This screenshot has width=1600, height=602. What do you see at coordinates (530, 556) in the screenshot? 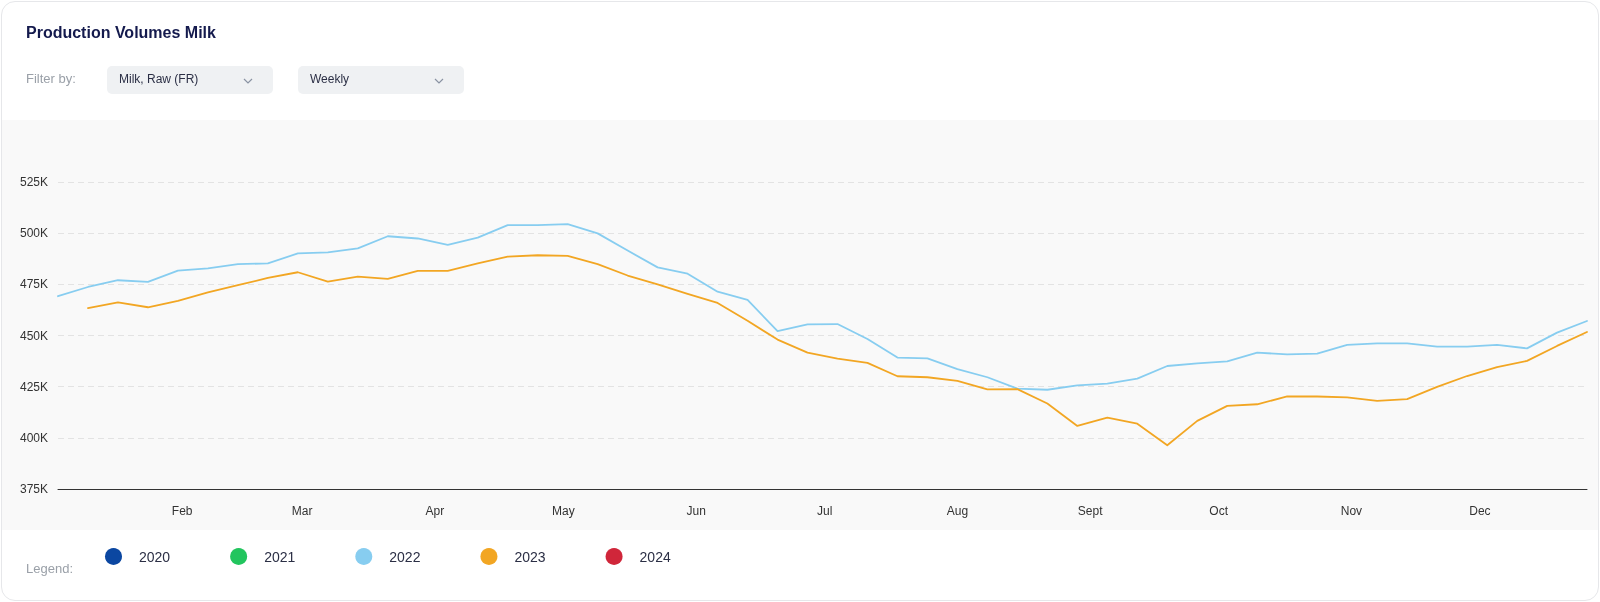
I see `legend-label: 2023` at bounding box center [530, 556].